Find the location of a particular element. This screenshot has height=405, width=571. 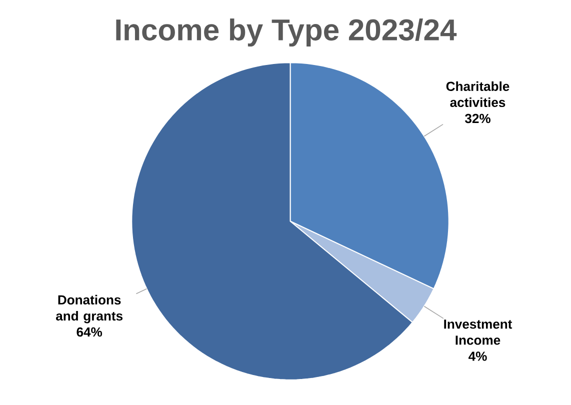

slice-label: Charitable activities is located at coordinates (478, 94).